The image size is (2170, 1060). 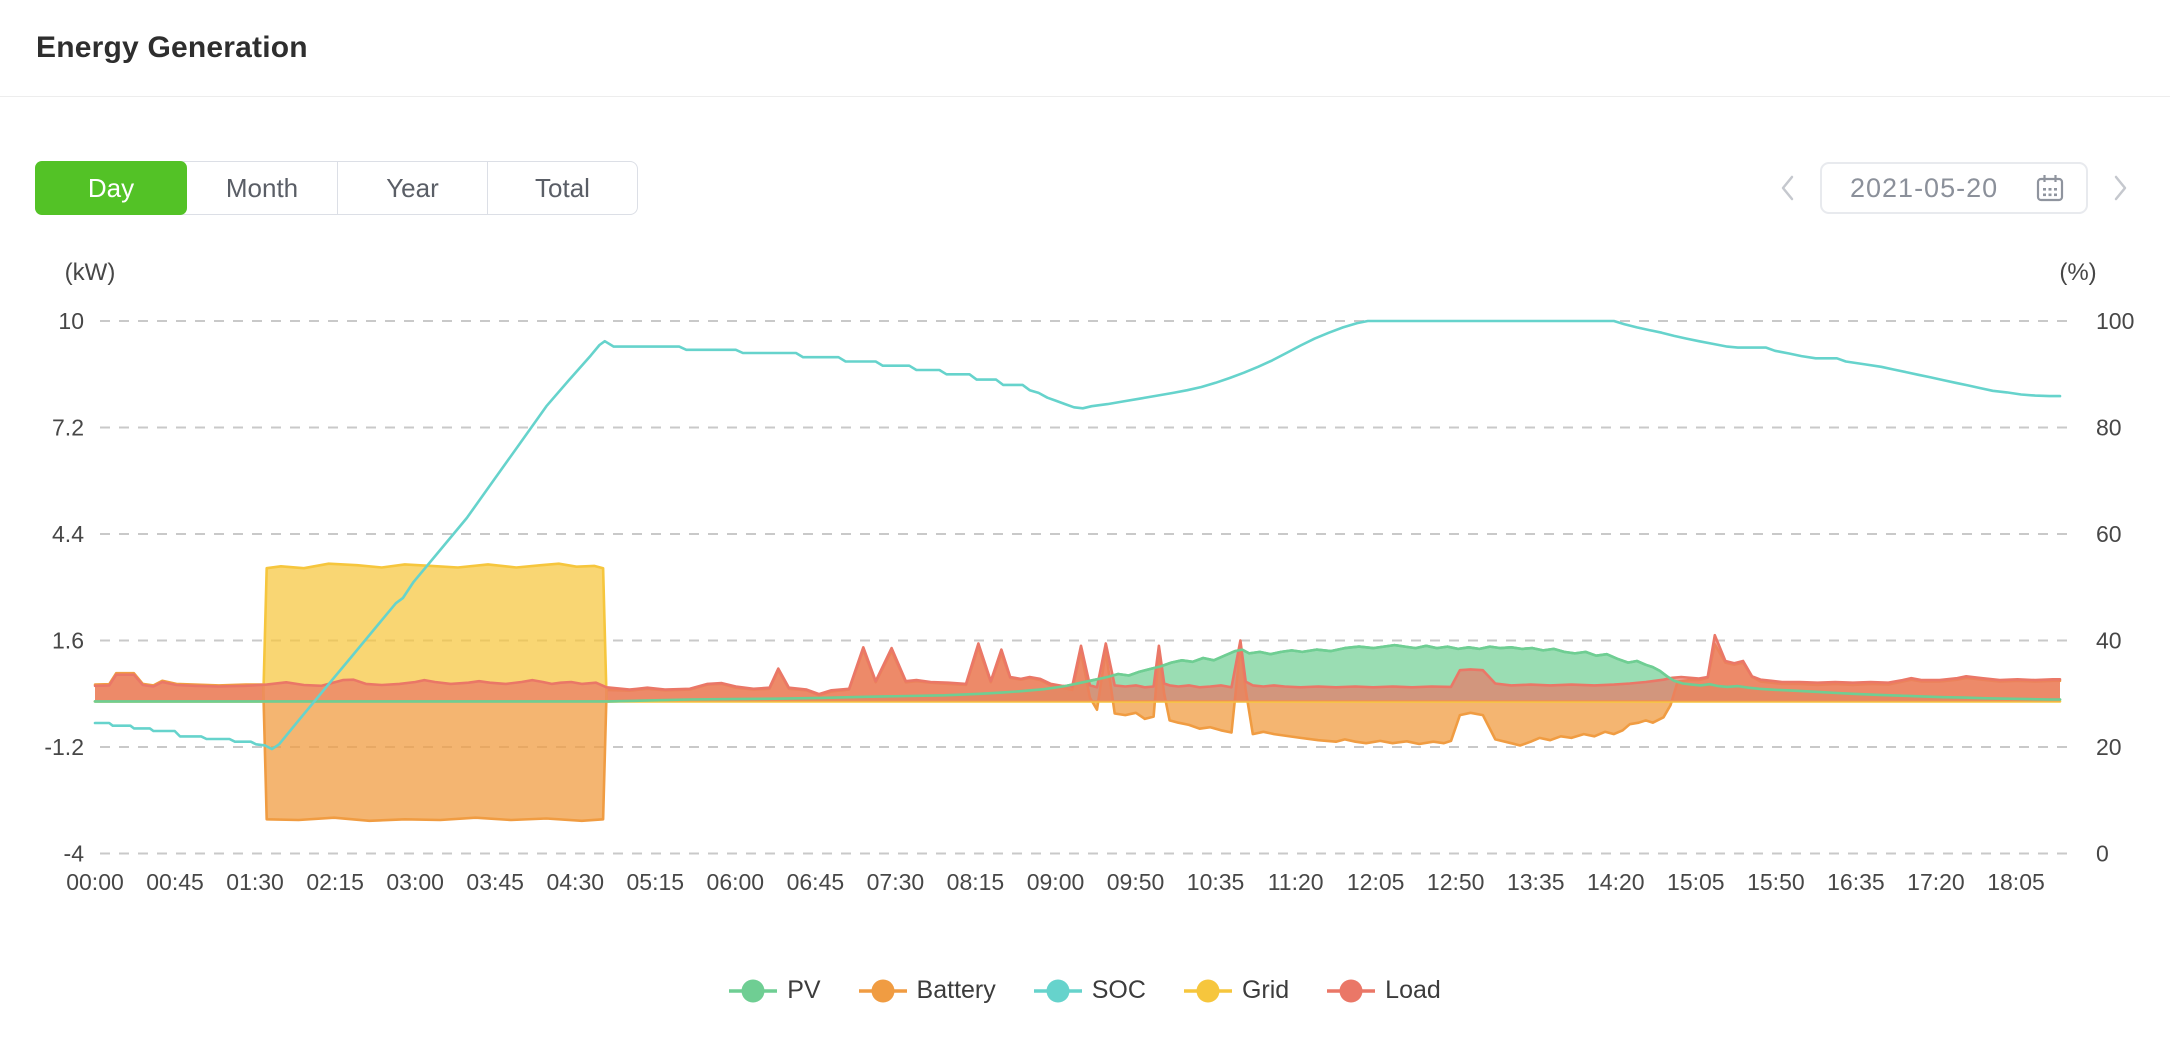 I want to click on y-right-tick: 40, so click(x=2109, y=641).